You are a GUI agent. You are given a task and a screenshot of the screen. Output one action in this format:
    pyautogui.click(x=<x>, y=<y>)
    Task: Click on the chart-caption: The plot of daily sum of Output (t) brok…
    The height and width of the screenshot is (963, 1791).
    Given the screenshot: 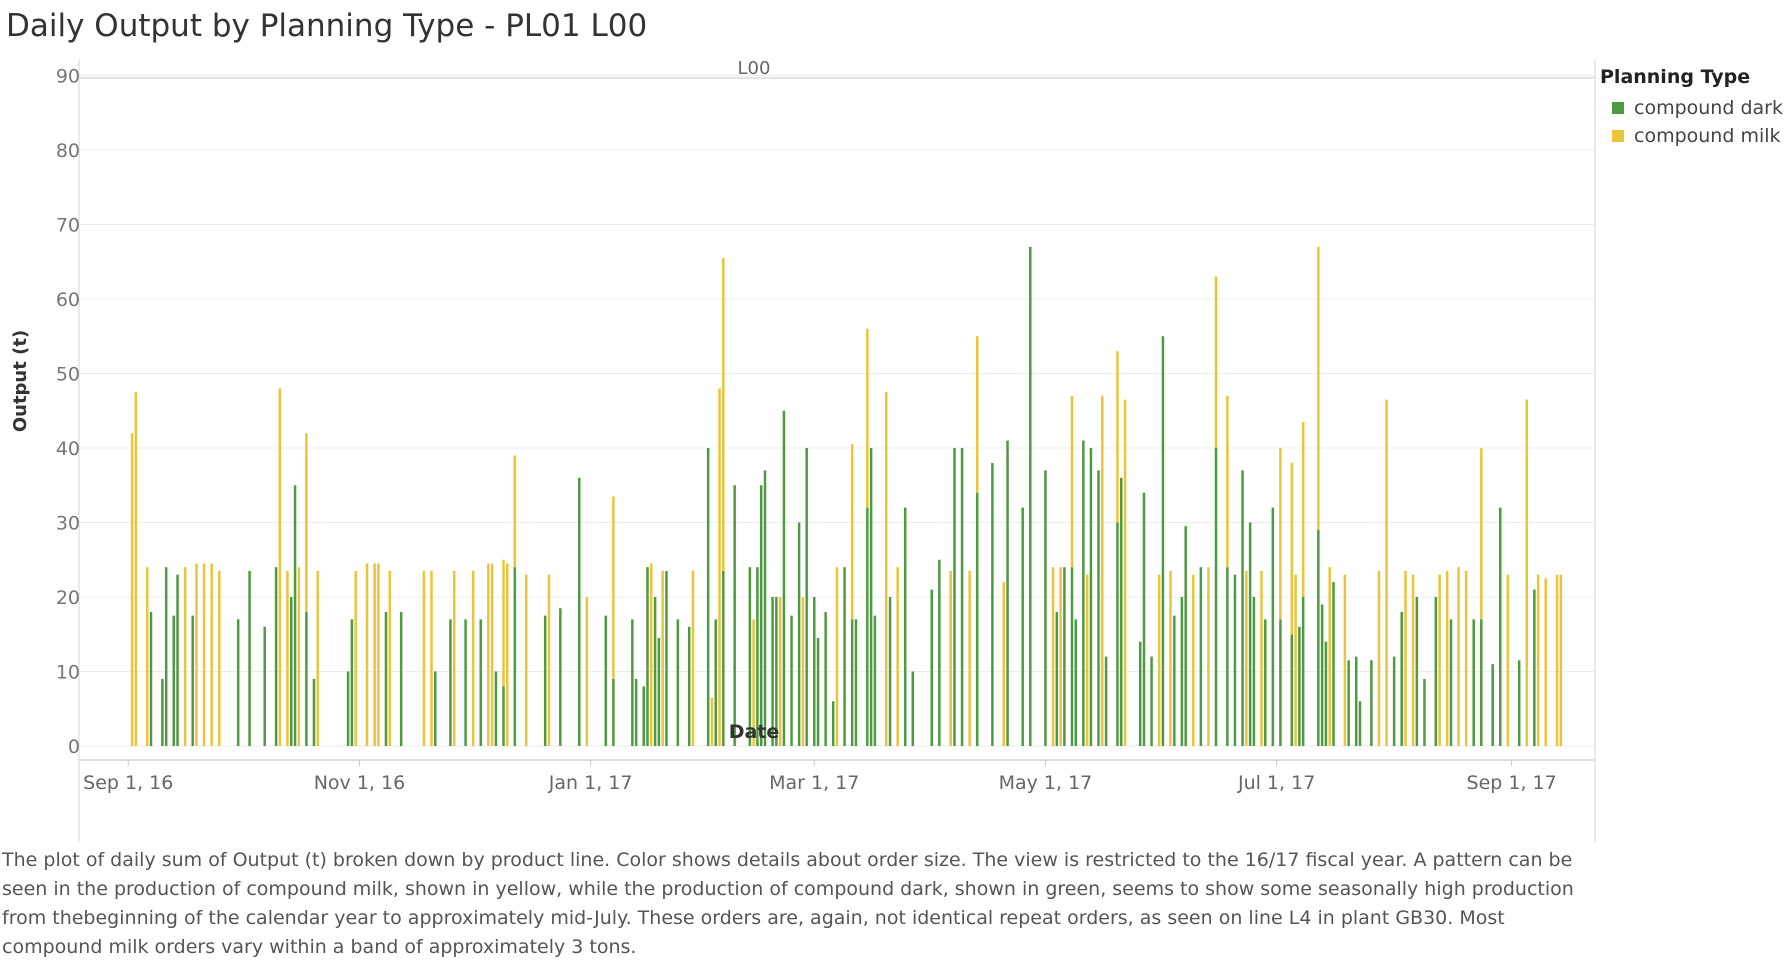 What is the action you would take?
    pyautogui.click(x=788, y=903)
    